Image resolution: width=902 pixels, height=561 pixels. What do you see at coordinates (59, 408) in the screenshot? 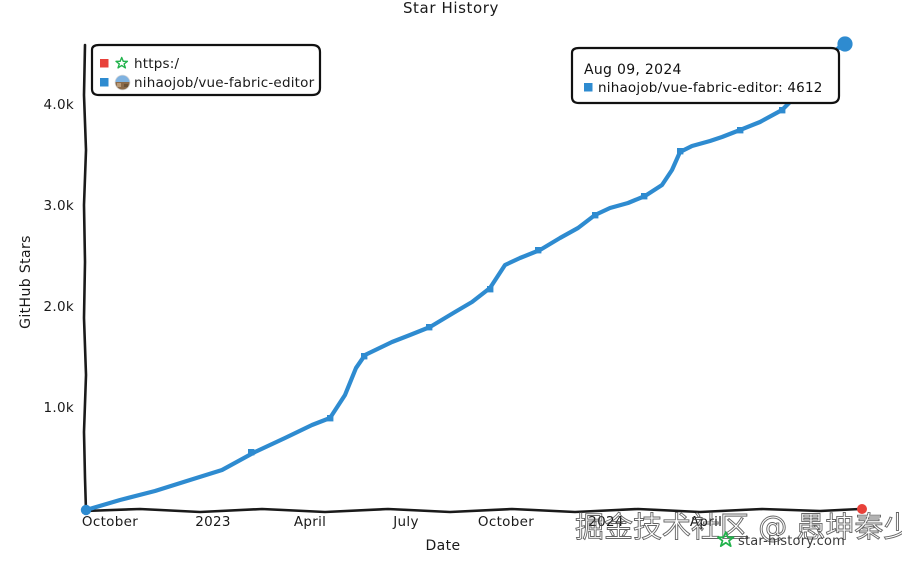
I see `y-tick-label-1: 1.0k` at bounding box center [59, 408].